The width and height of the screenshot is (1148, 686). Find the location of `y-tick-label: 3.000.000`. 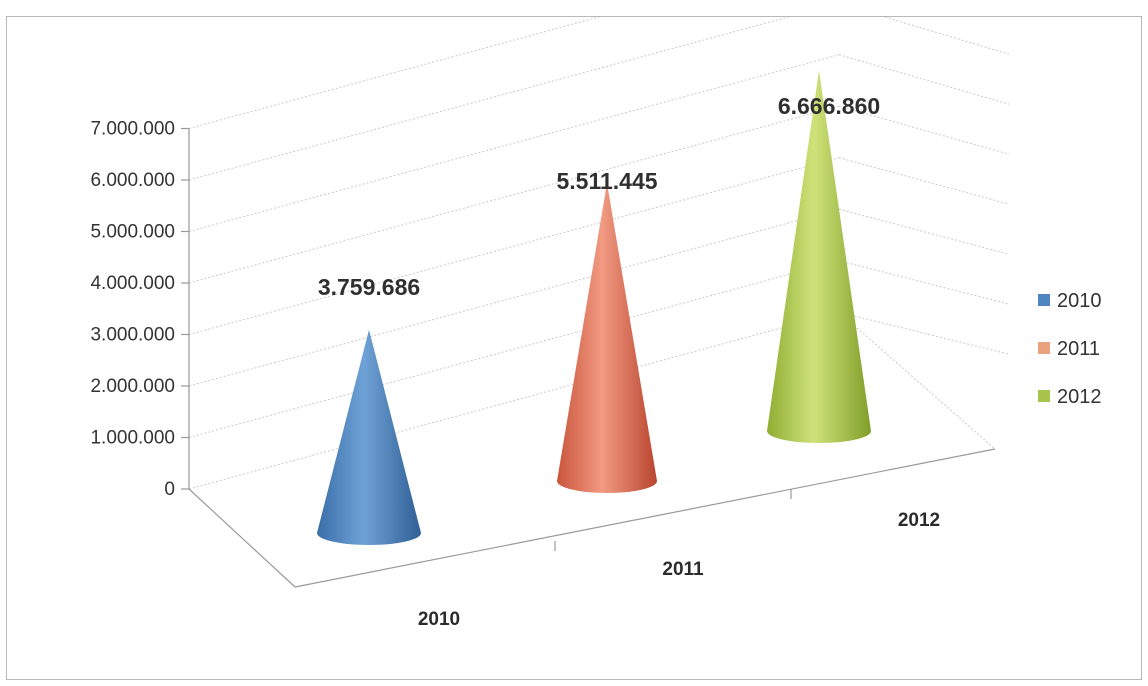

y-tick-label: 3.000.000 is located at coordinates (132, 335).